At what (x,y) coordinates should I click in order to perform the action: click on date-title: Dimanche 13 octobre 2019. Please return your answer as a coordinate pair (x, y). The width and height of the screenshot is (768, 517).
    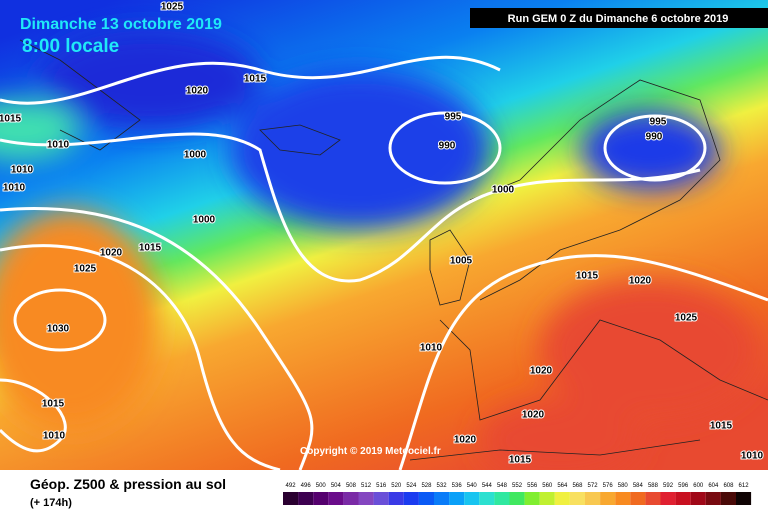
    Looking at the image, I should click on (121, 24).